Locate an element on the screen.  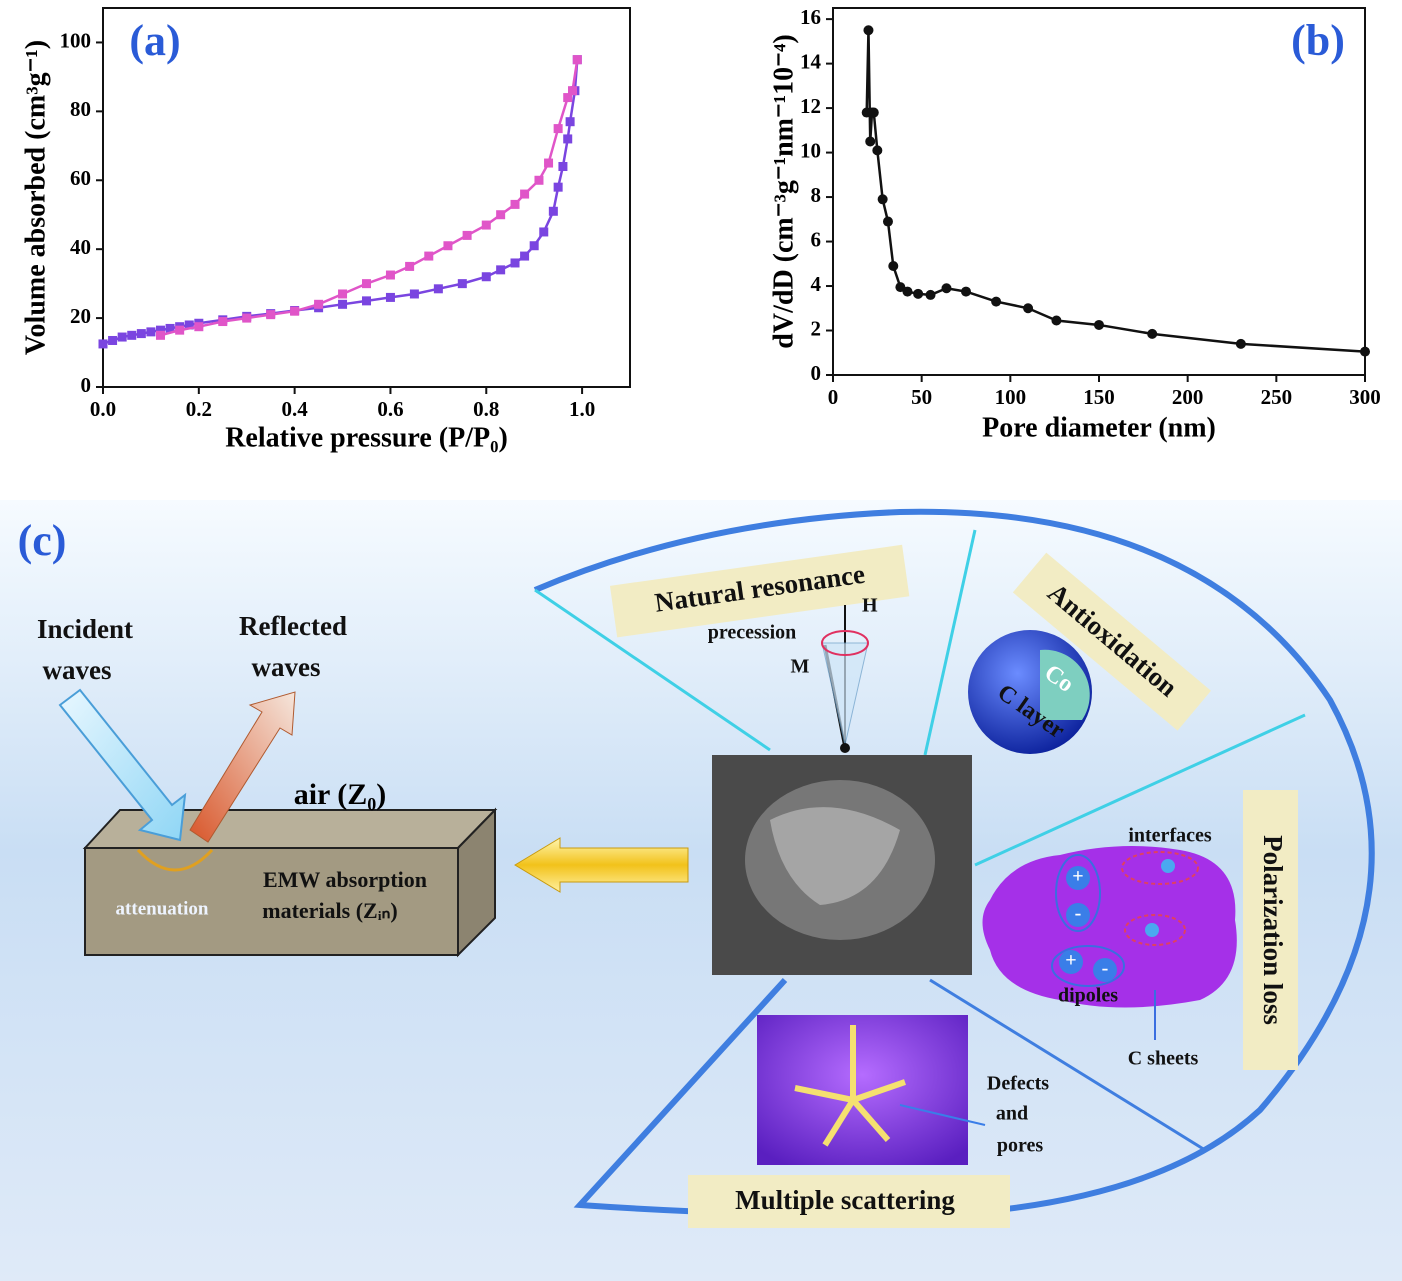
y-axis-title: dV/dD (cm⁻³g⁻¹nm⁻¹10⁻⁴) is located at coordinates (783, 191).